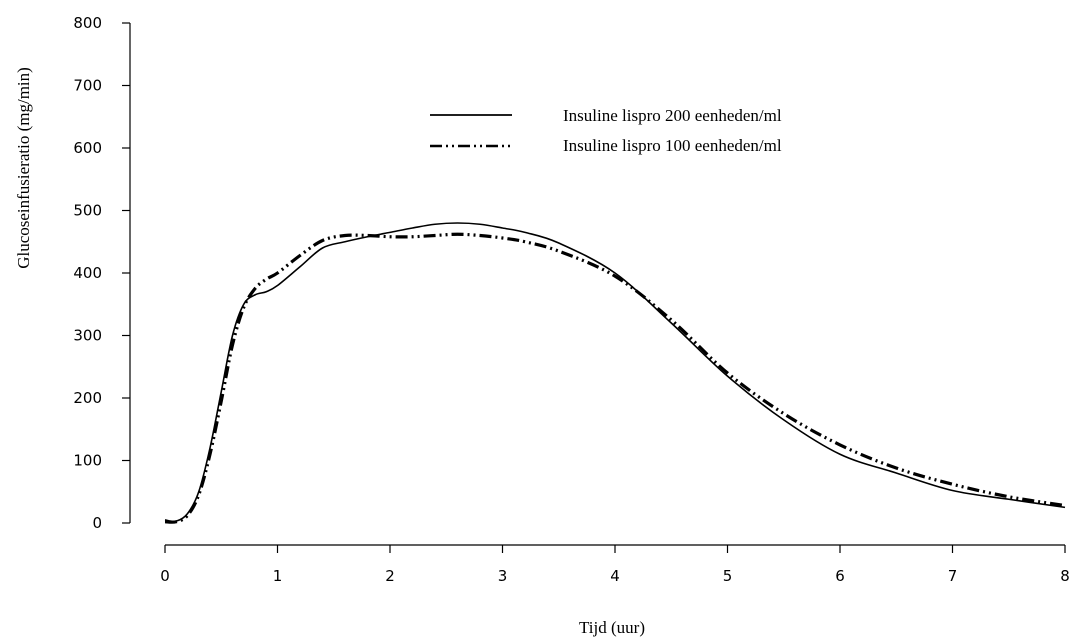 The height and width of the screenshot is (643, 1074). Describe the element at coordinates (87, 398) in the screenshot. I see `y-tick-label: 200` at that location.